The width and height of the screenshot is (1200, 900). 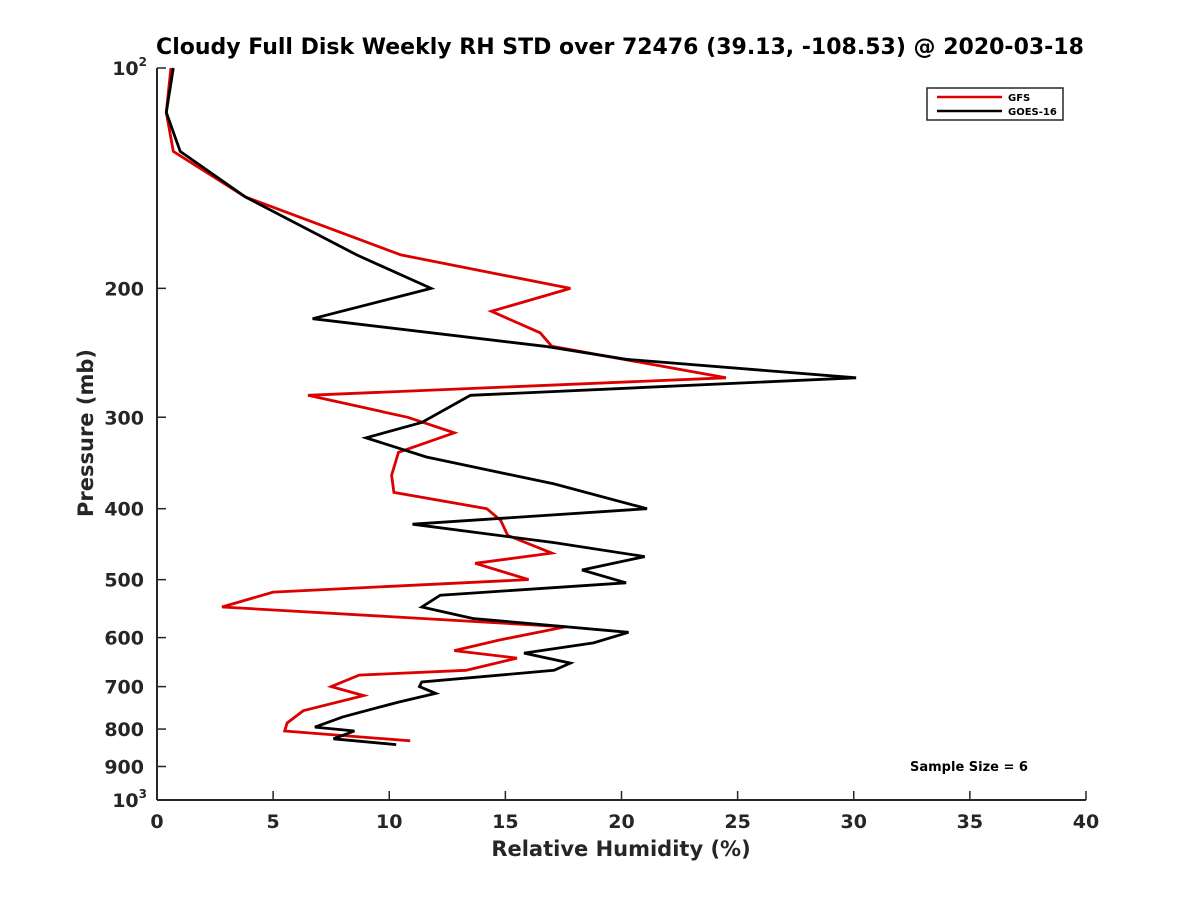 What do you see at coordinates (1032, 112) in the screenshot?
I see `legend-label-goes16: GOES-16` at bounding box center [1032, 112].